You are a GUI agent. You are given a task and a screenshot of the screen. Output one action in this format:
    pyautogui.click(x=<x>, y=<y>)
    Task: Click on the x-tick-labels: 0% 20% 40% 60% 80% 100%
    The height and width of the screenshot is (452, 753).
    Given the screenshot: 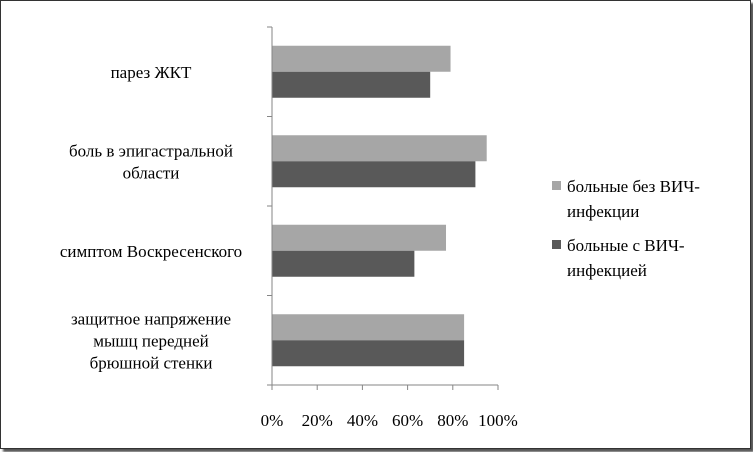 What is the action you would take?
    pyautogui.click(x=389, y=420)
    